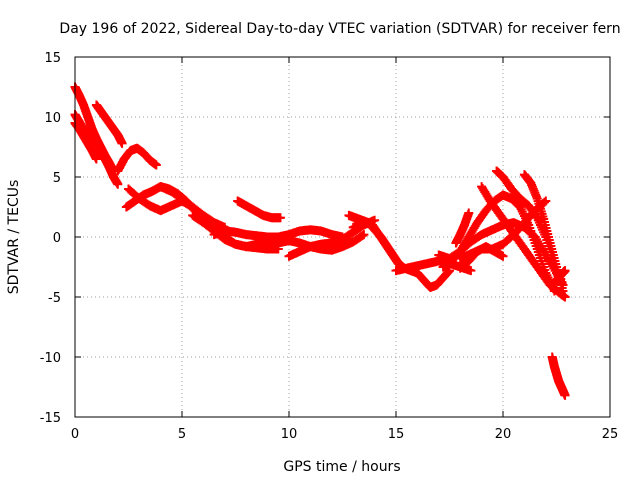  I want to click on y-tick-label: 10, so click(52, 118).